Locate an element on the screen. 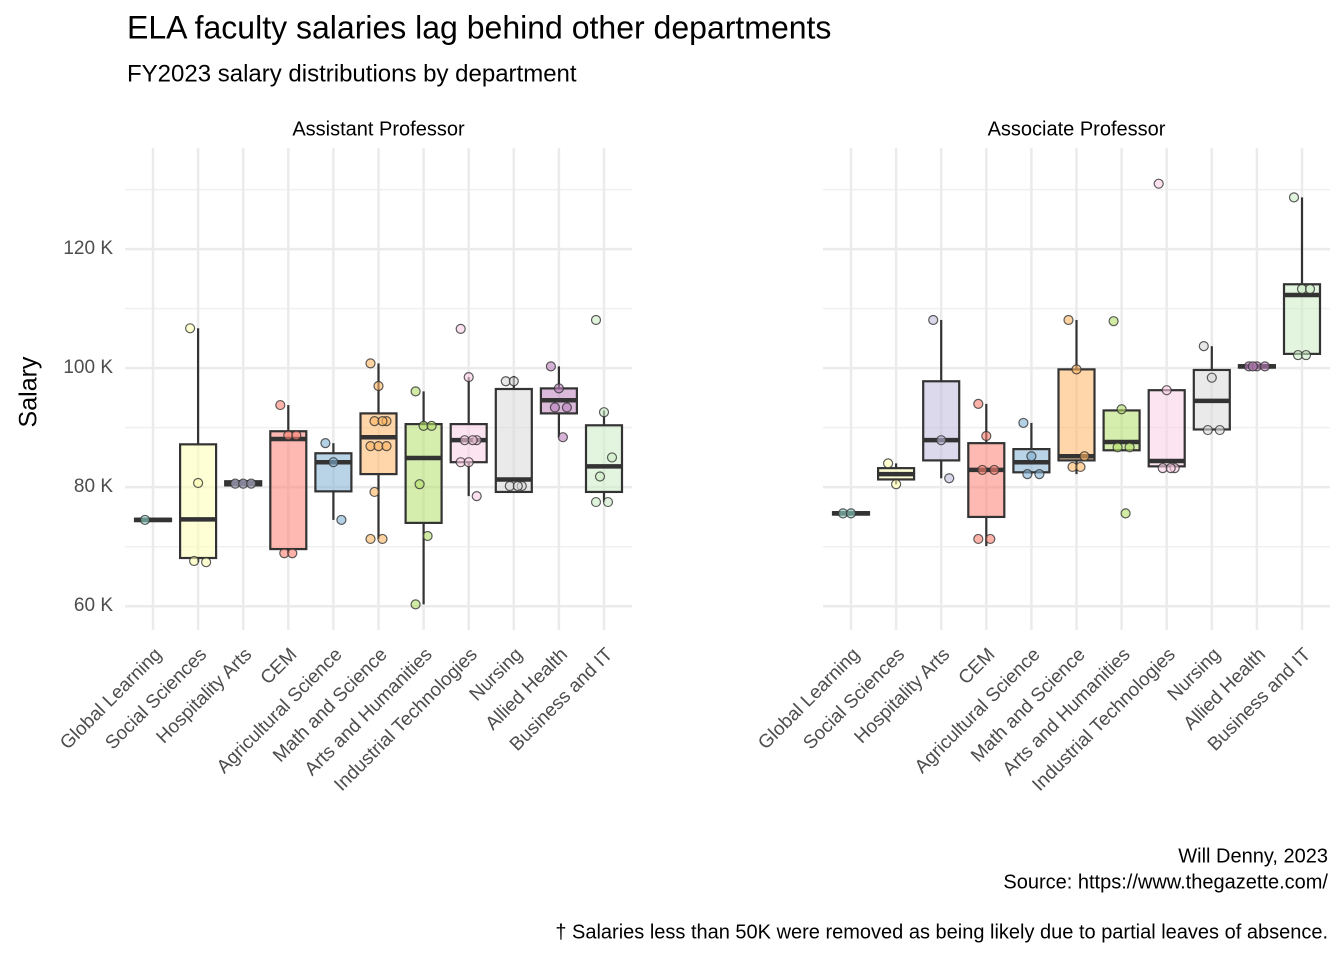  y-tick-label: 100 K is located at coordinates (88, 367).